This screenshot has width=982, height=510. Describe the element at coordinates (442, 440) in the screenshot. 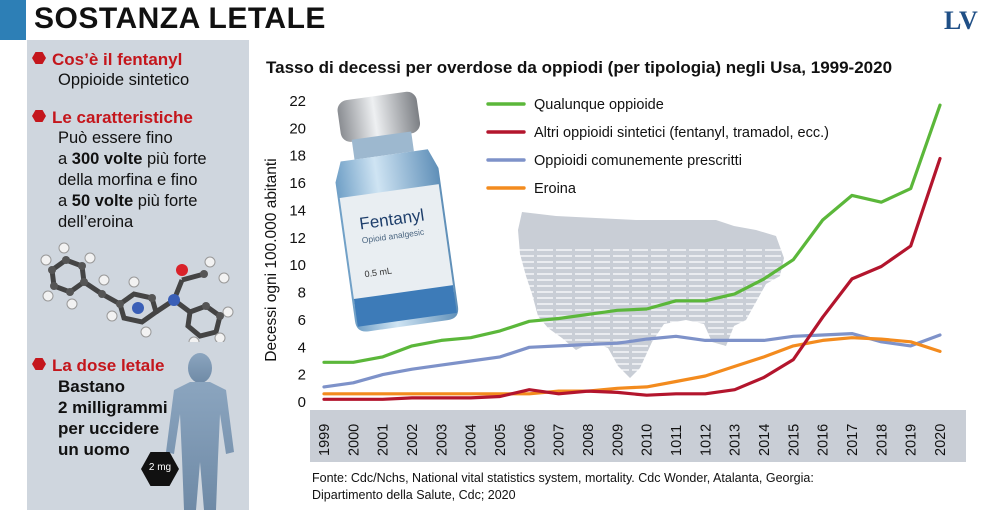

I see `x-tick-label: 2003` at that location.